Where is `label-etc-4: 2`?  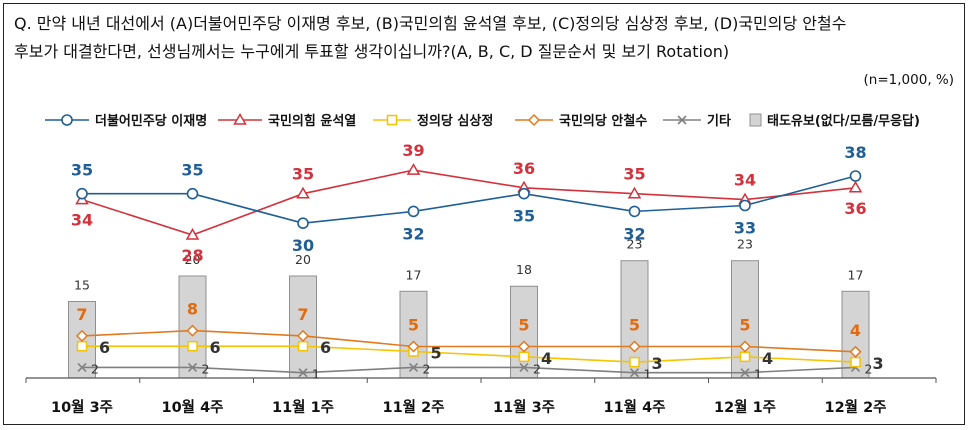 label-etc-4: 2 is located at coordinates (537, 368).